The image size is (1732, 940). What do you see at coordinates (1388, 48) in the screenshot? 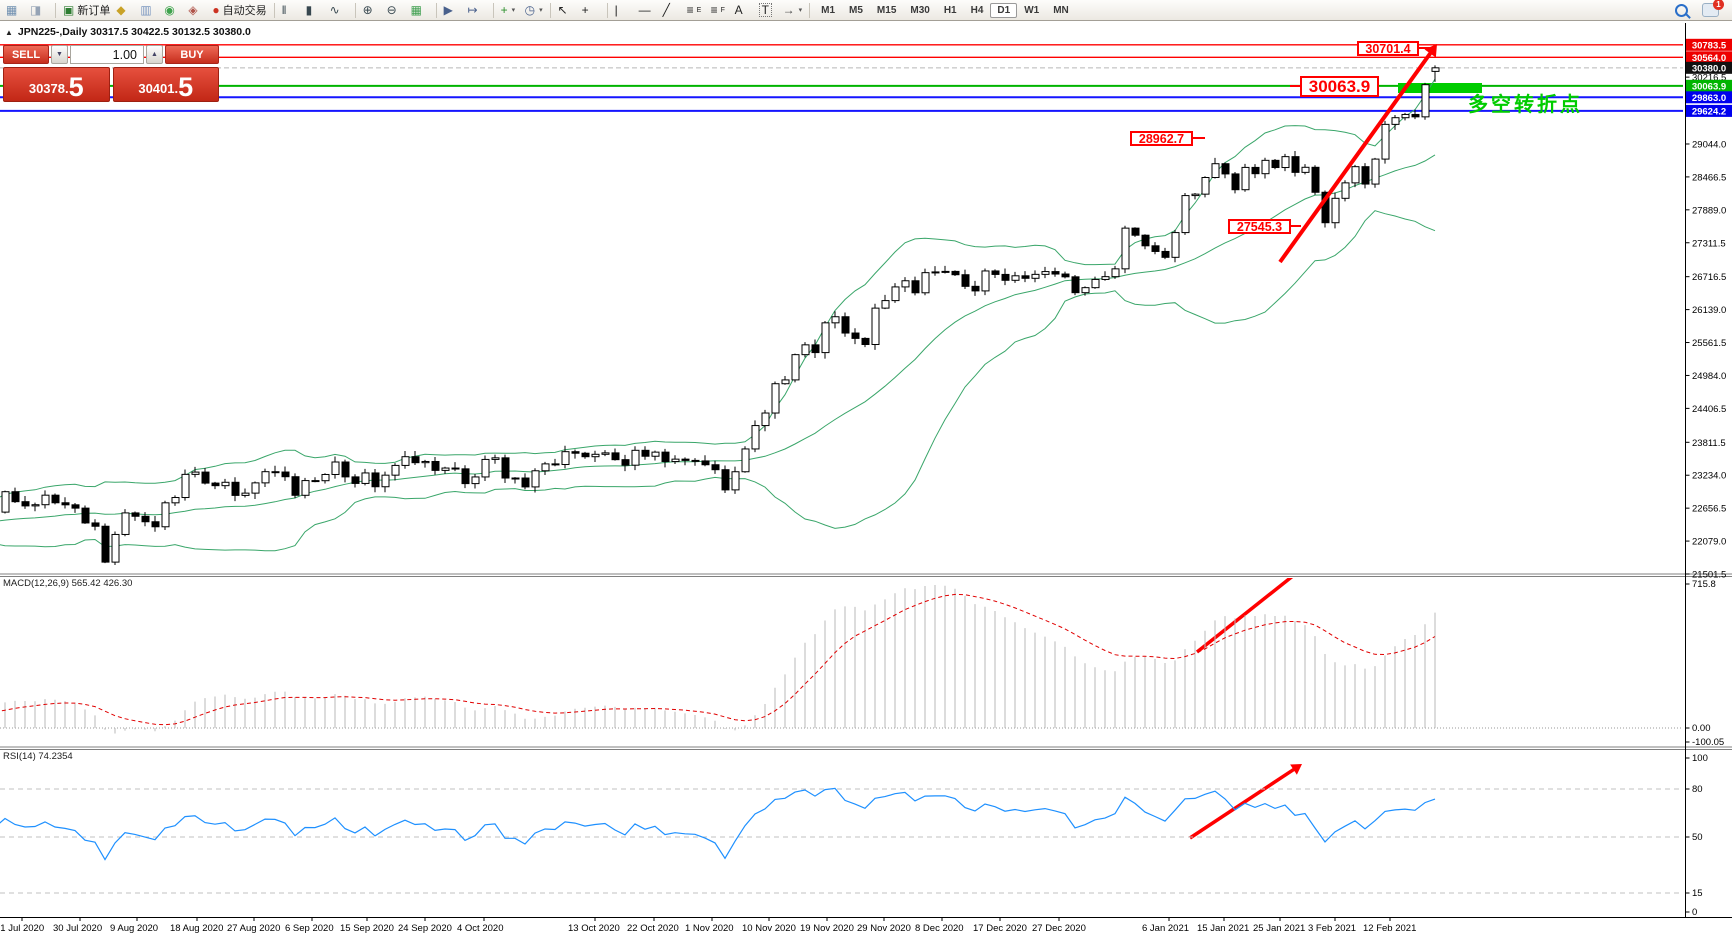
I see `price-annotation-label: 30701.4` at bounding box center [1388, 48].